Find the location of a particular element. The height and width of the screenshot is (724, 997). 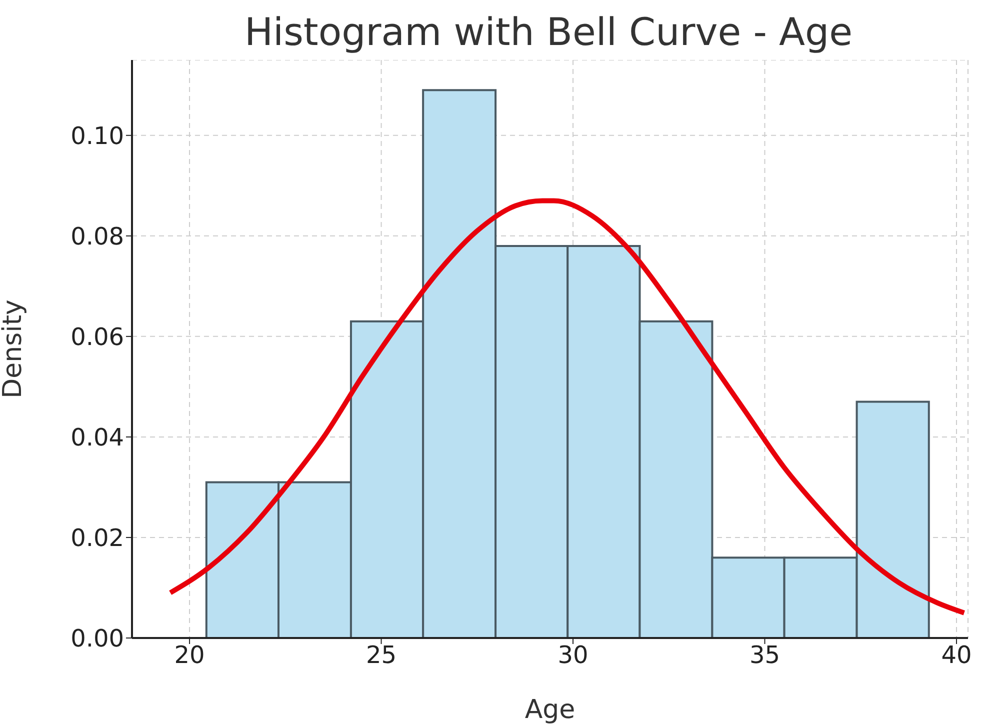

x-tick-label: 20 is located at coordinates (189, 655).